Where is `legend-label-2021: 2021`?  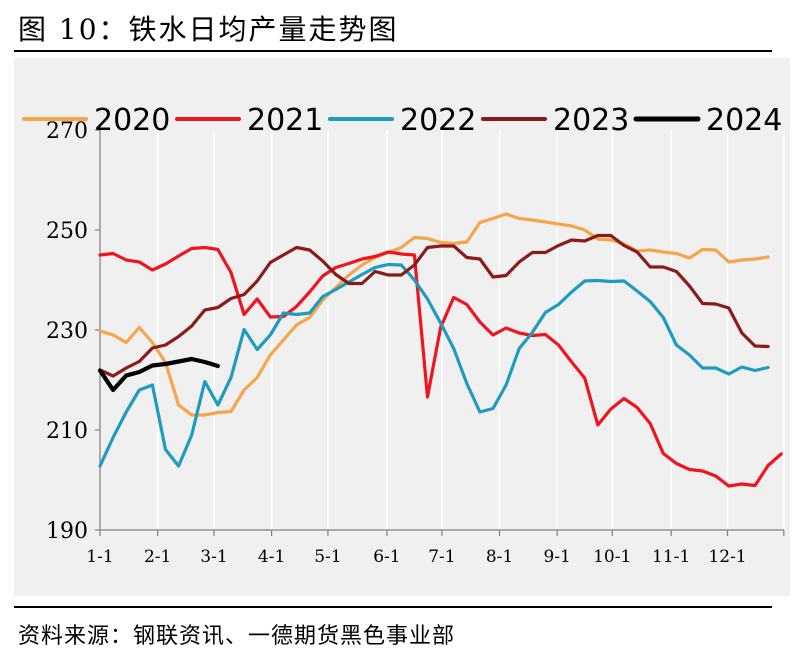 legend-label-2021: 2021 is located at coordinates (285, 120).